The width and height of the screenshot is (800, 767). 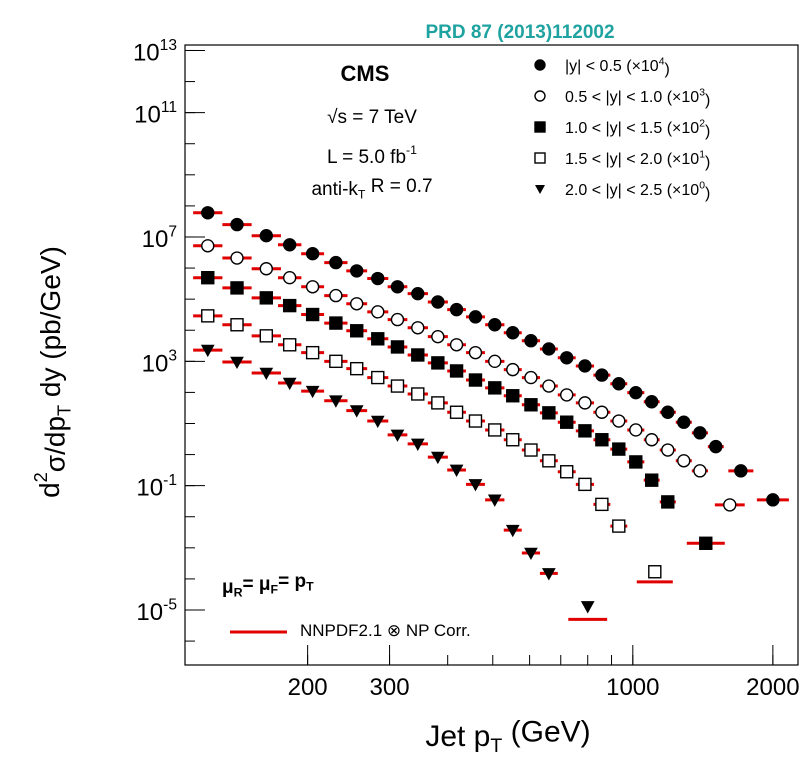 What do you see at coordinates (53, 372) in the screenshot?
I see `y-axis-label: d2​σ/dpT​ dy (pb/GeV)` at bounding box center [53, 372].